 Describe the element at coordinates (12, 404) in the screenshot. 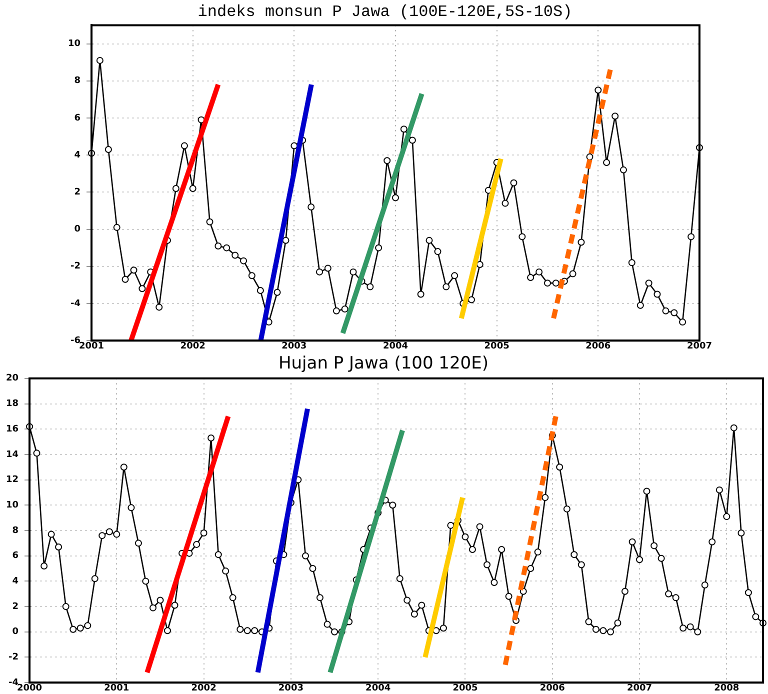

I see `y-tick-label: 18` at that location.